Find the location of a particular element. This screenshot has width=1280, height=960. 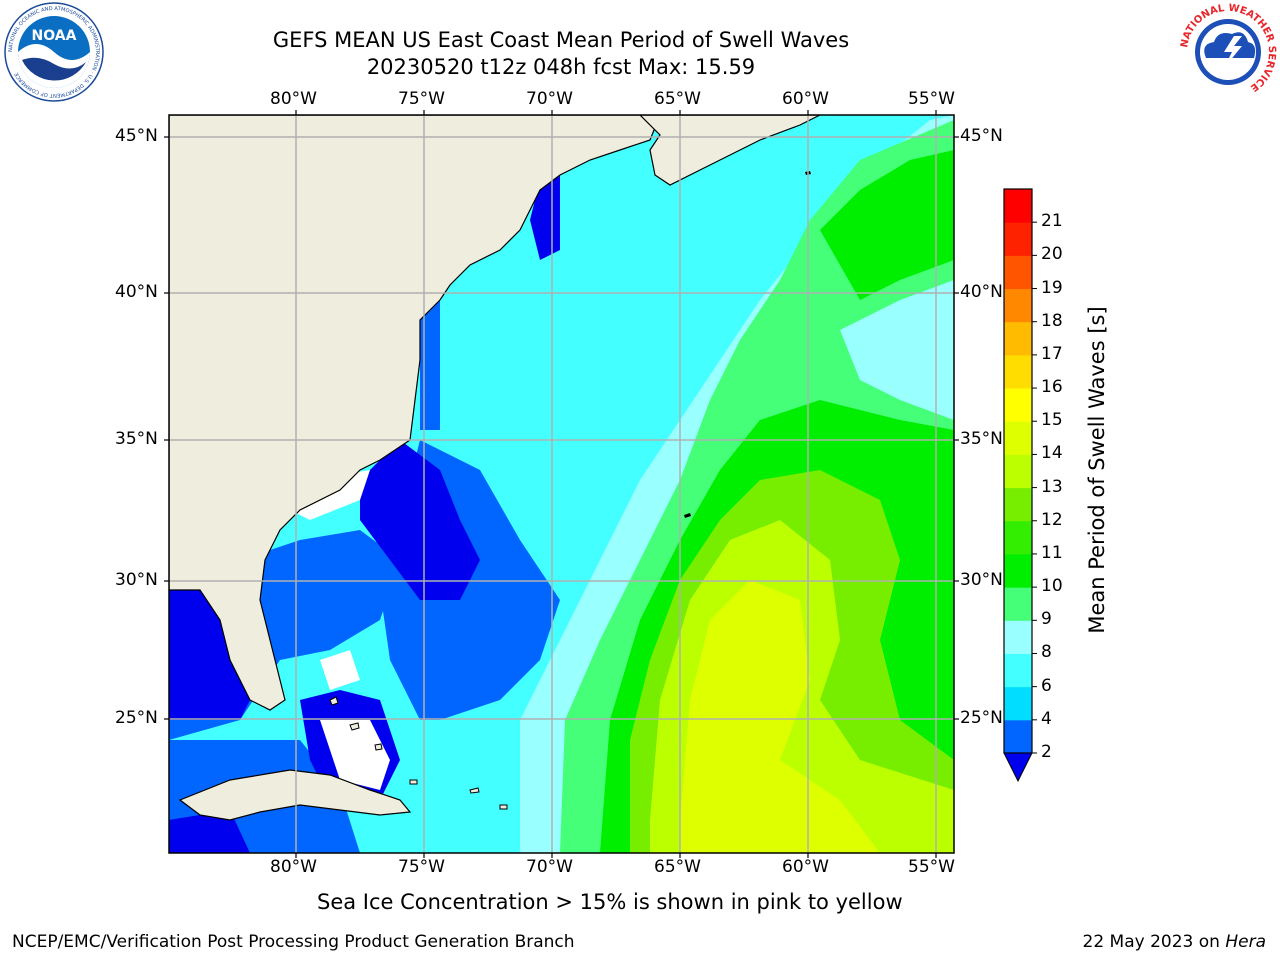

lon-label-bottom: 55°W is located at coordinates (931, 867).